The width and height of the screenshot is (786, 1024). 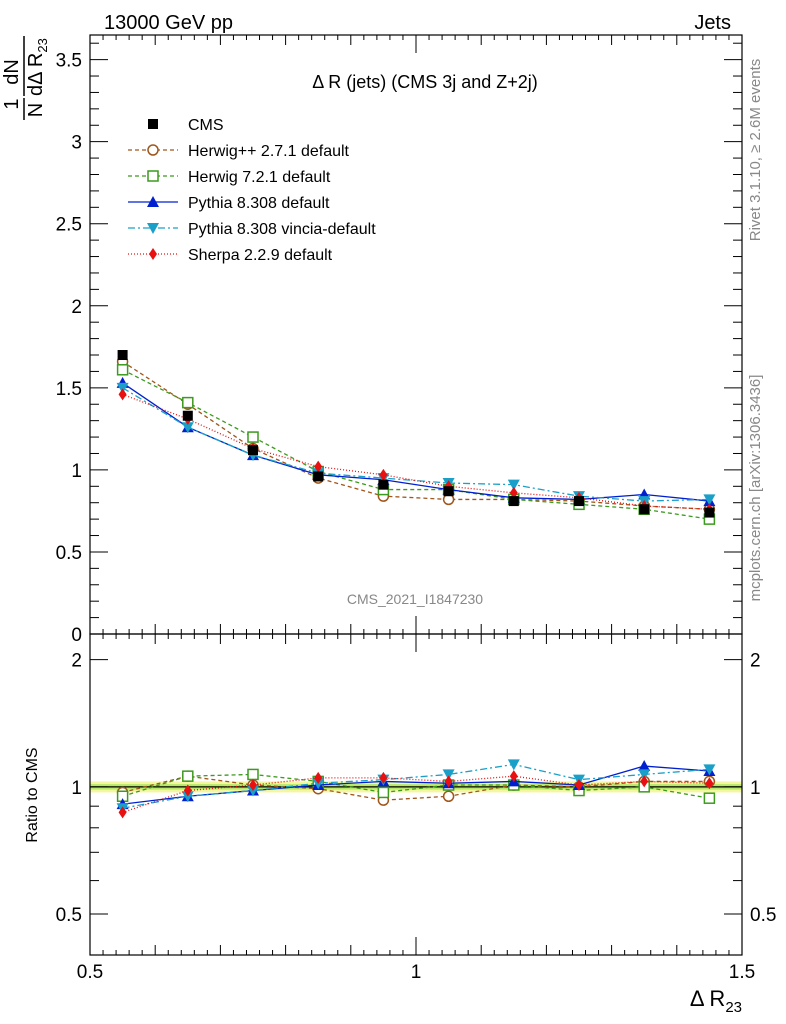 What do you see at coordinates (763, 915) in the screenshot?
I see `ratio-tick-label-right: 0.5` at bounding box center [763, 915].